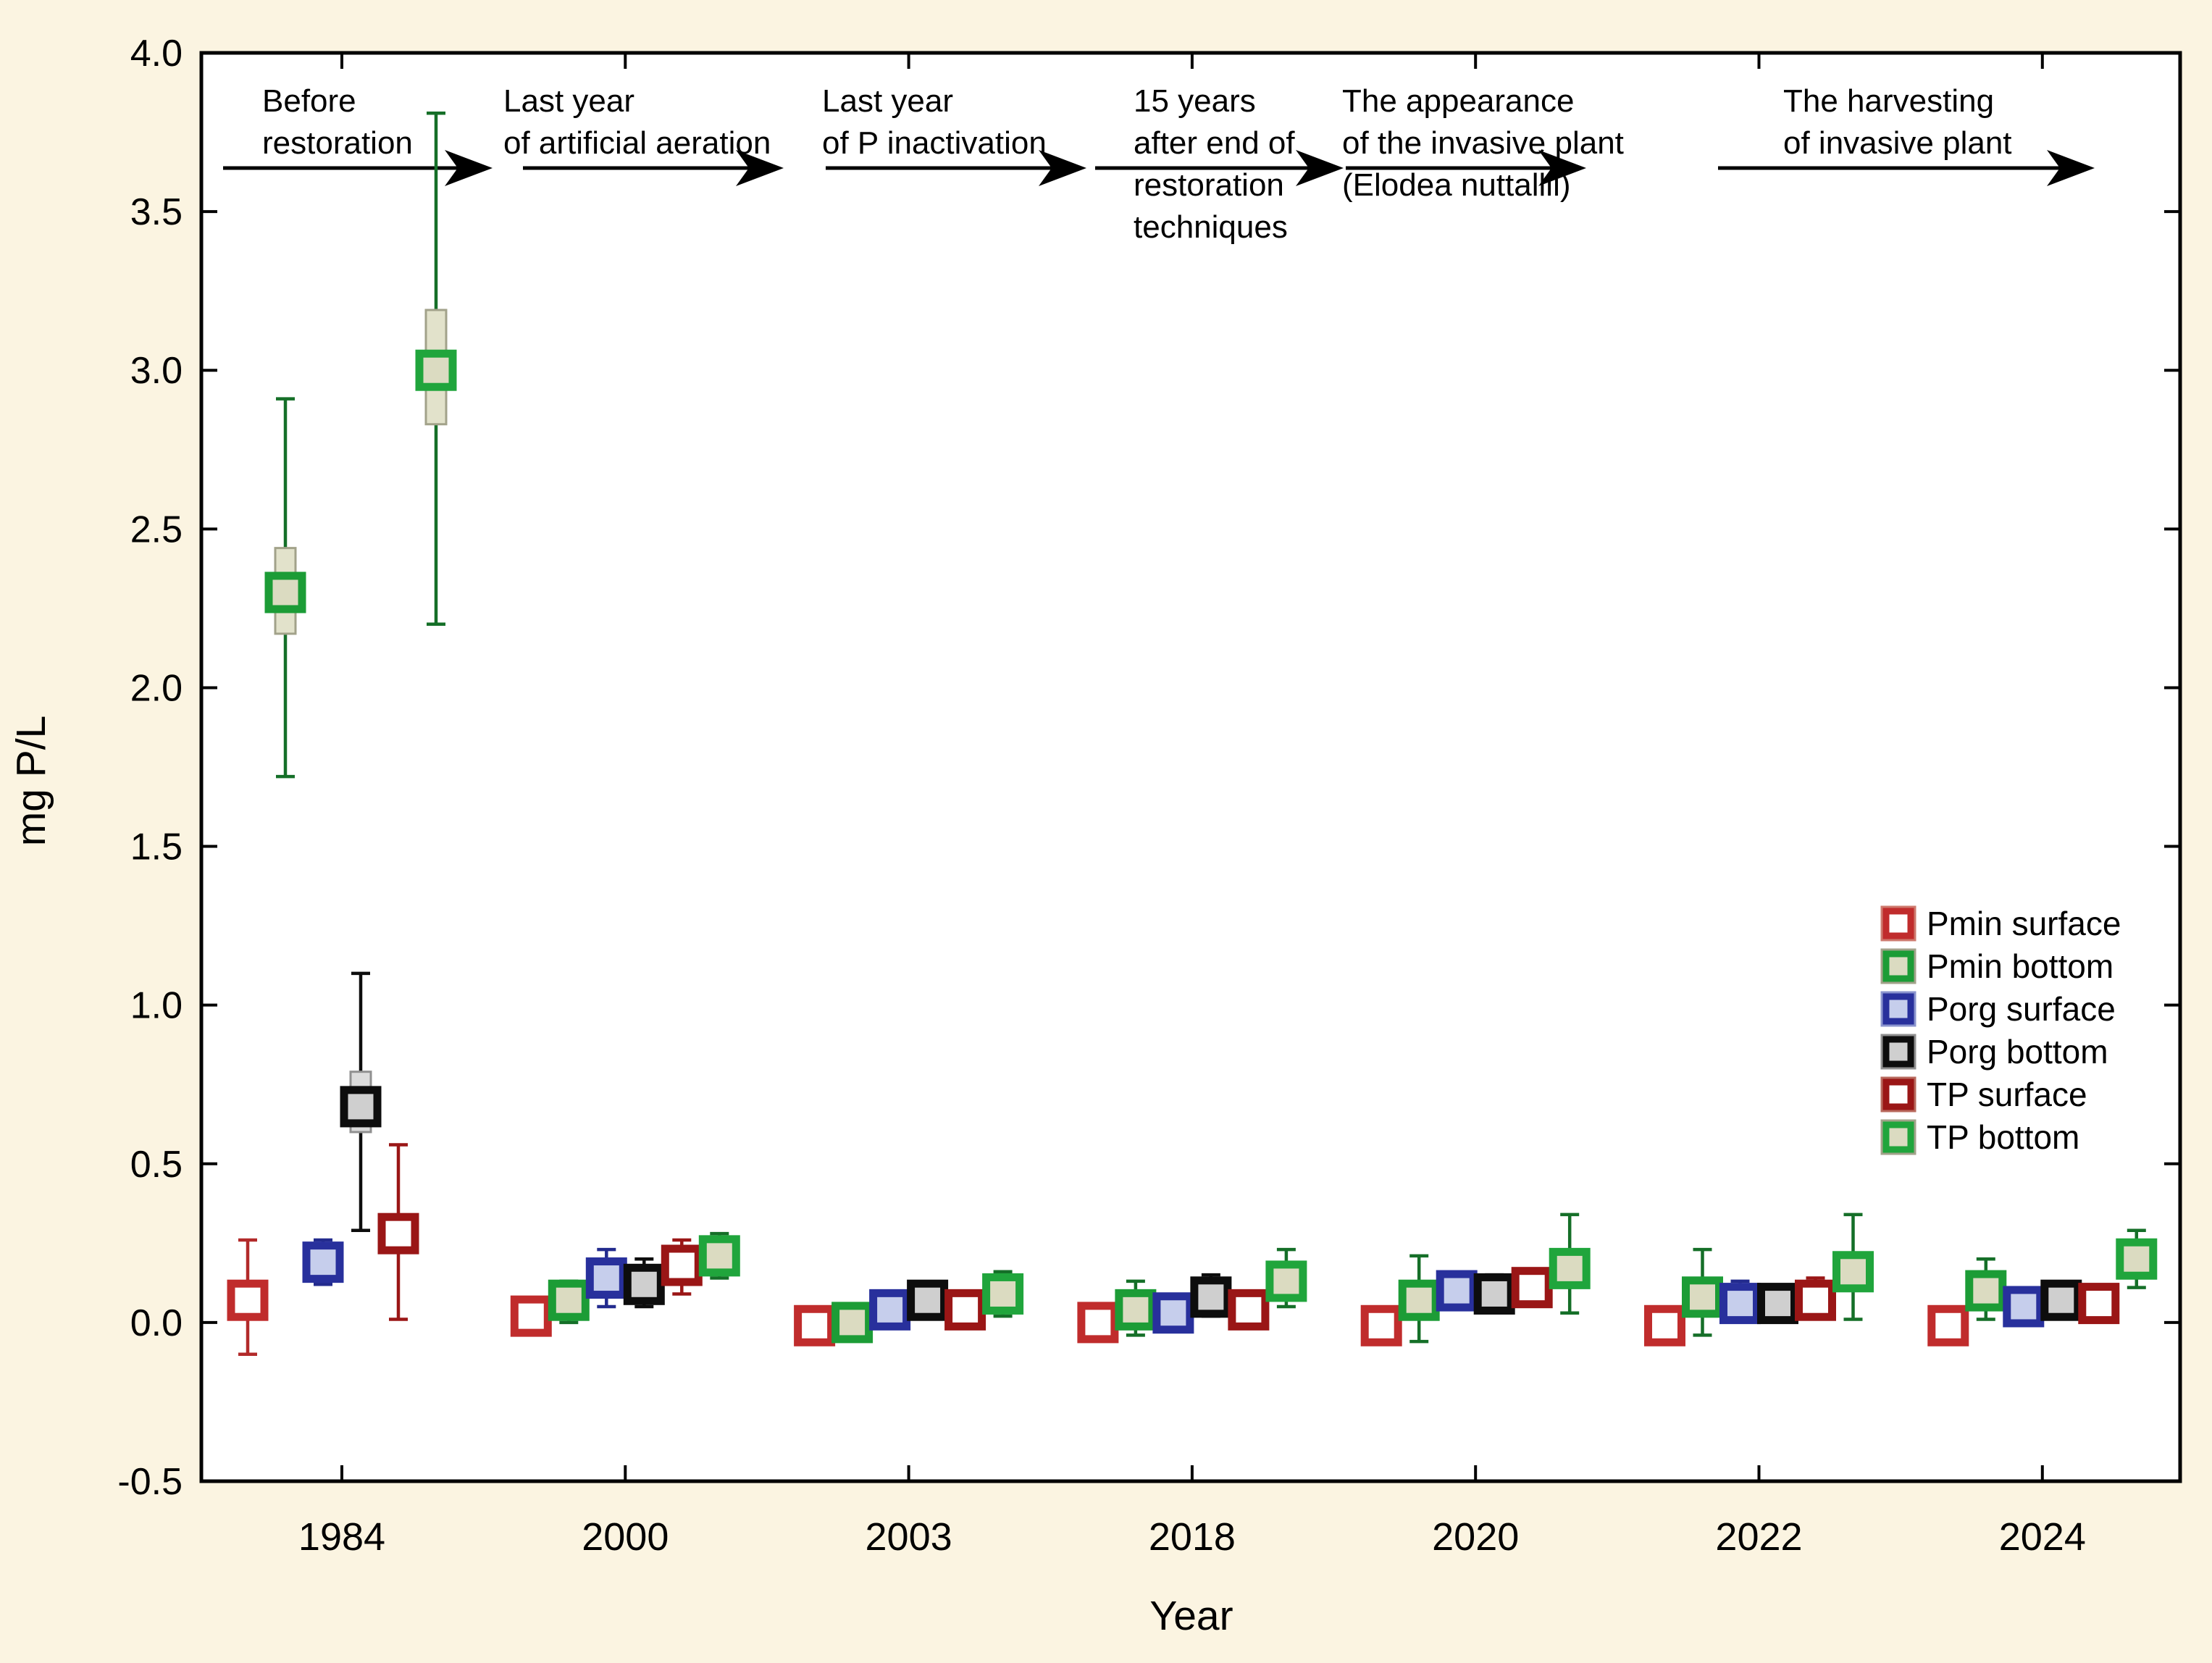  What do you see at coordinates (156, 529) in the screenshot?
I see `y-tick-label: 2.5` at bounding box center [156, 529].